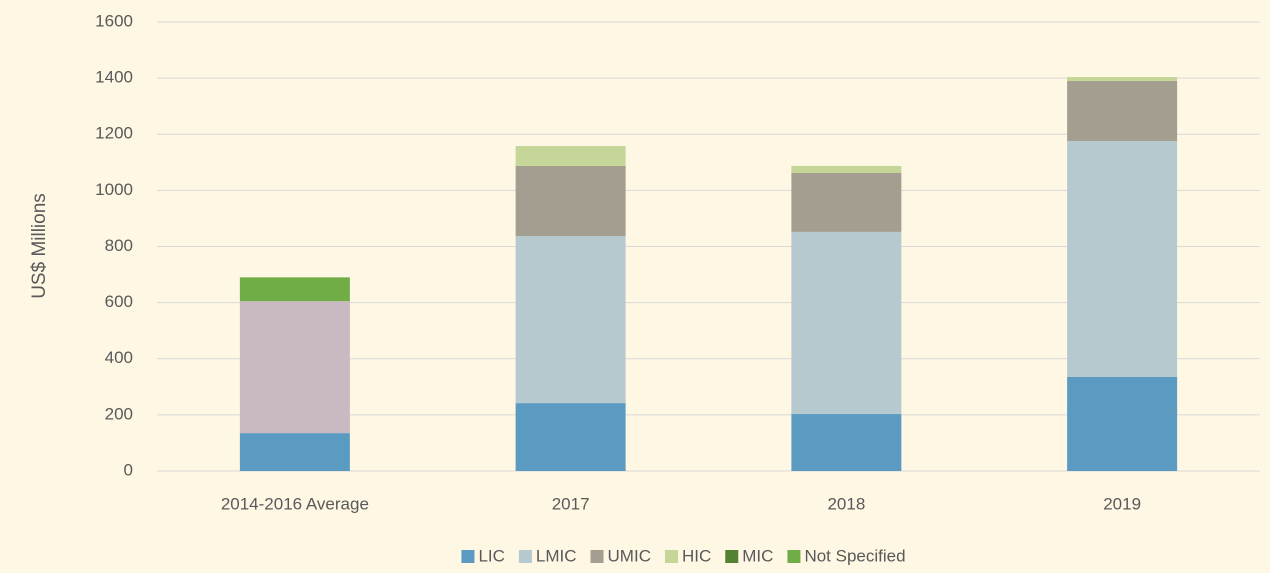 This screenshot has height=573, width=1270. I want to click on y-tick-label: 1400, so click(114, 77).